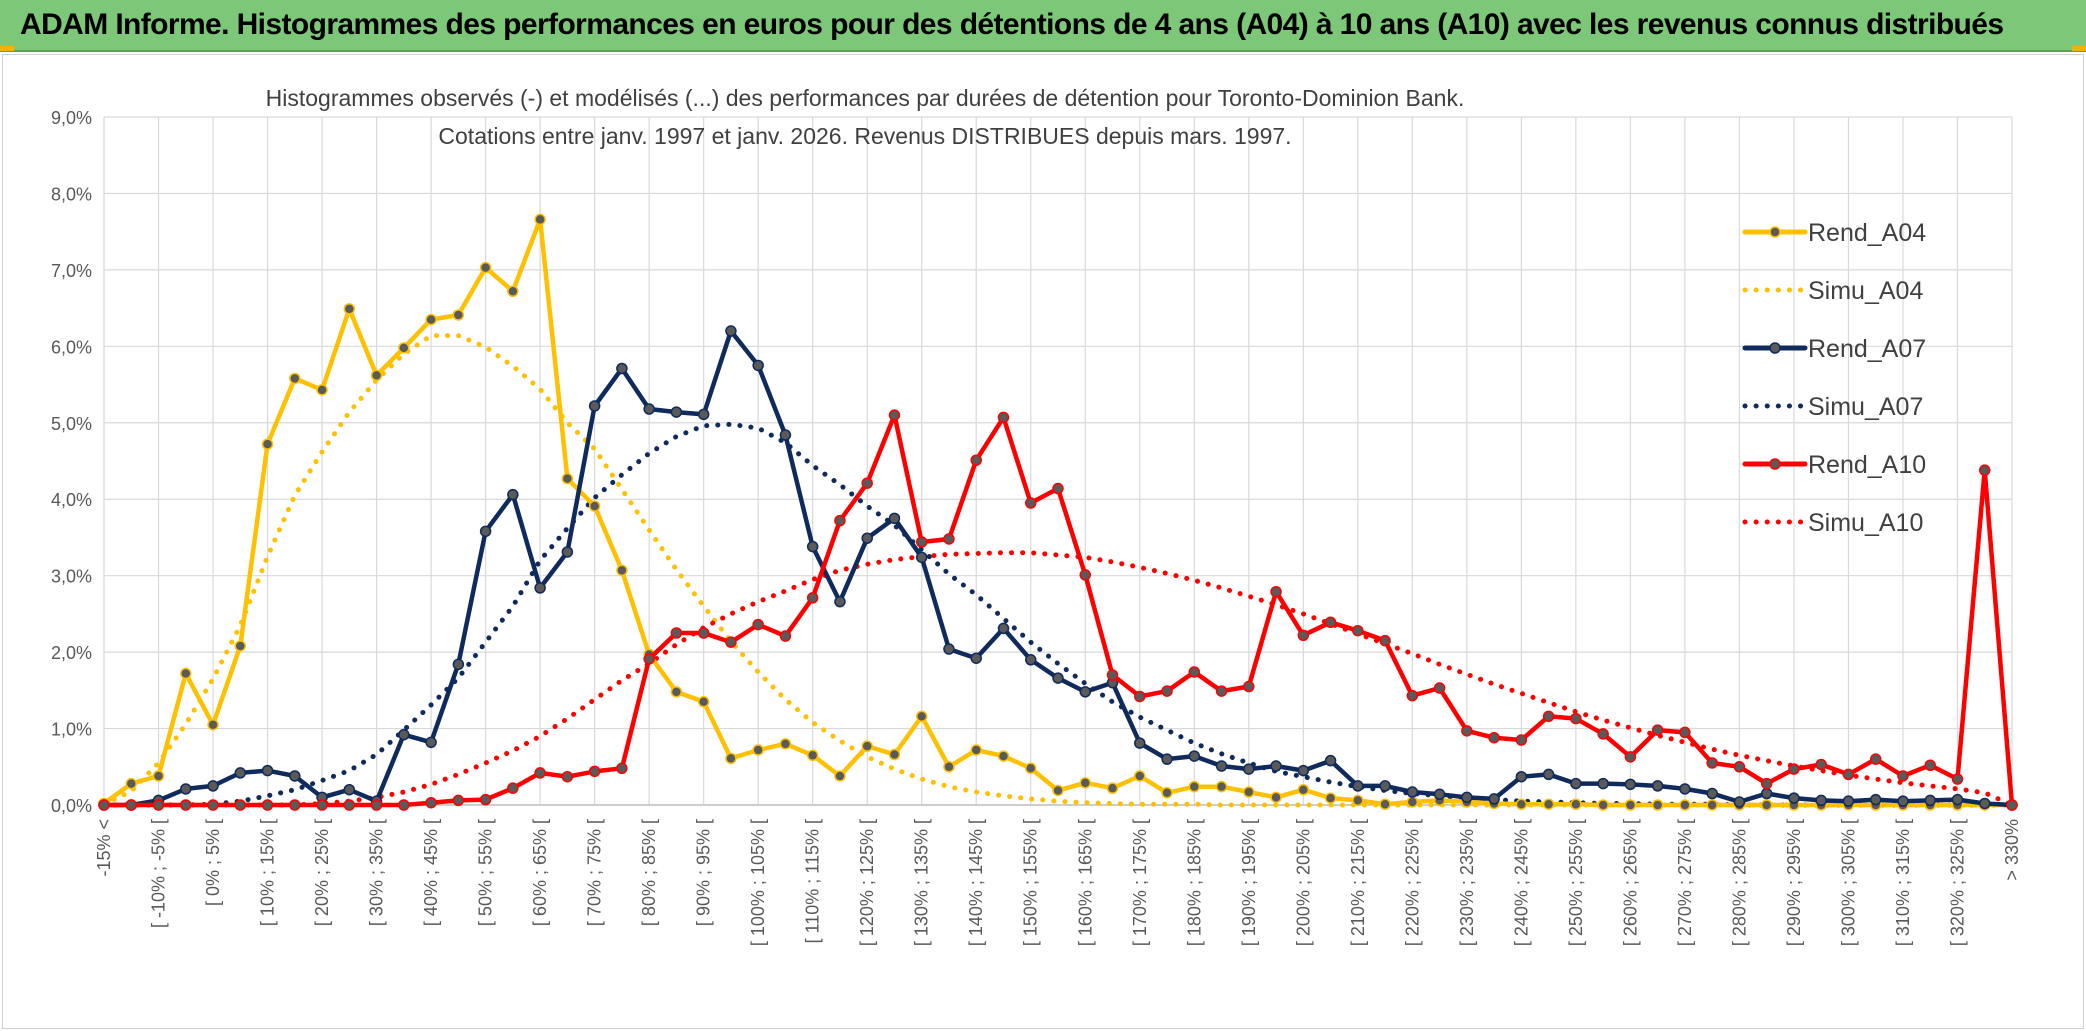 This screenshot has width=2086, height=1031. What do you see at coordinates (1834, 465) in the screenshot?
I see `legend-item: Rend_A10` at bounding box center [1834, 465].